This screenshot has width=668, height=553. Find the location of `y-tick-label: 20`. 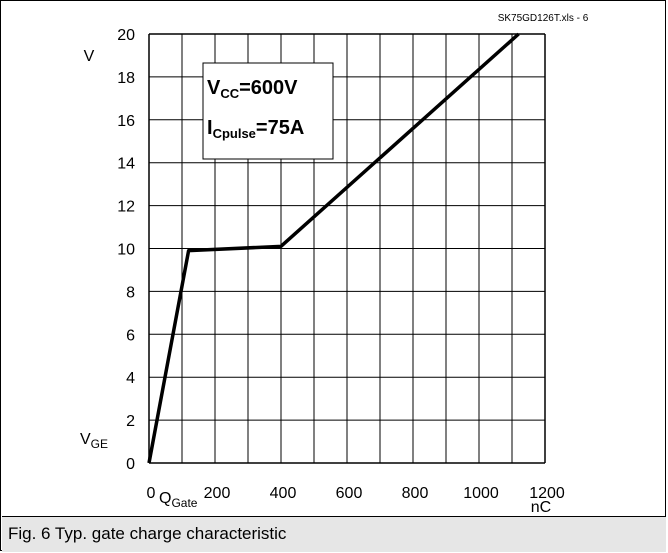

y-tick-label: 20 is located at coordinates (126, 35).